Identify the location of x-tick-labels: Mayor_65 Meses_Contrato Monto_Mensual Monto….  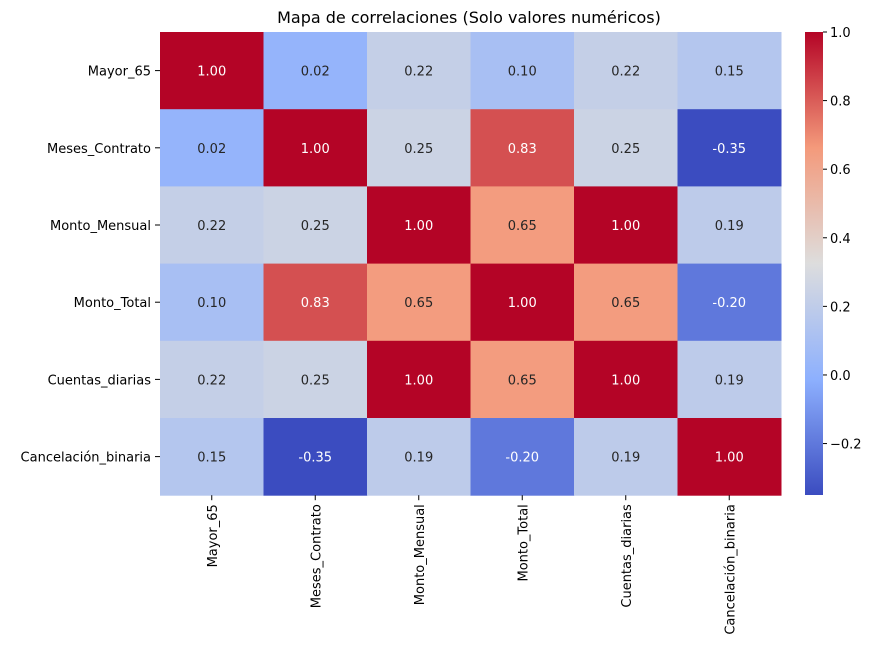
(472, 565).